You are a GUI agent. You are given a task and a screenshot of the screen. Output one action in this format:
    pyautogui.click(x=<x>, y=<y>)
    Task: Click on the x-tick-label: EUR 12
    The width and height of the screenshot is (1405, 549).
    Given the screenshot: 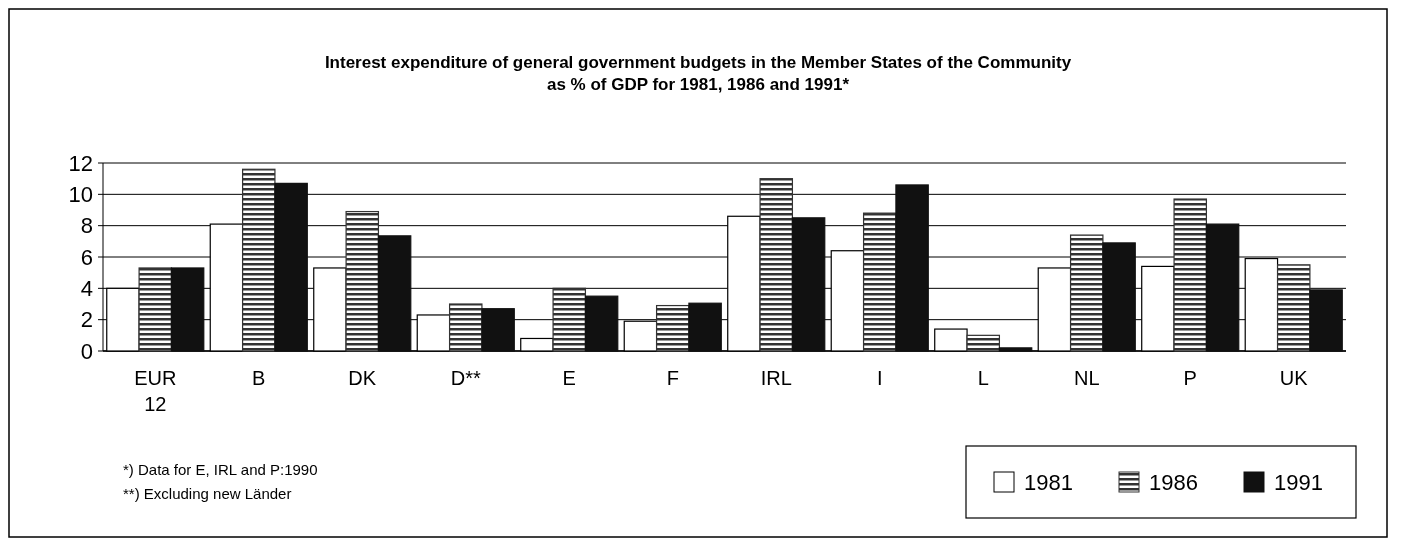 What is the action you would take?
    pyautogui.click(x=155, y=391)
    